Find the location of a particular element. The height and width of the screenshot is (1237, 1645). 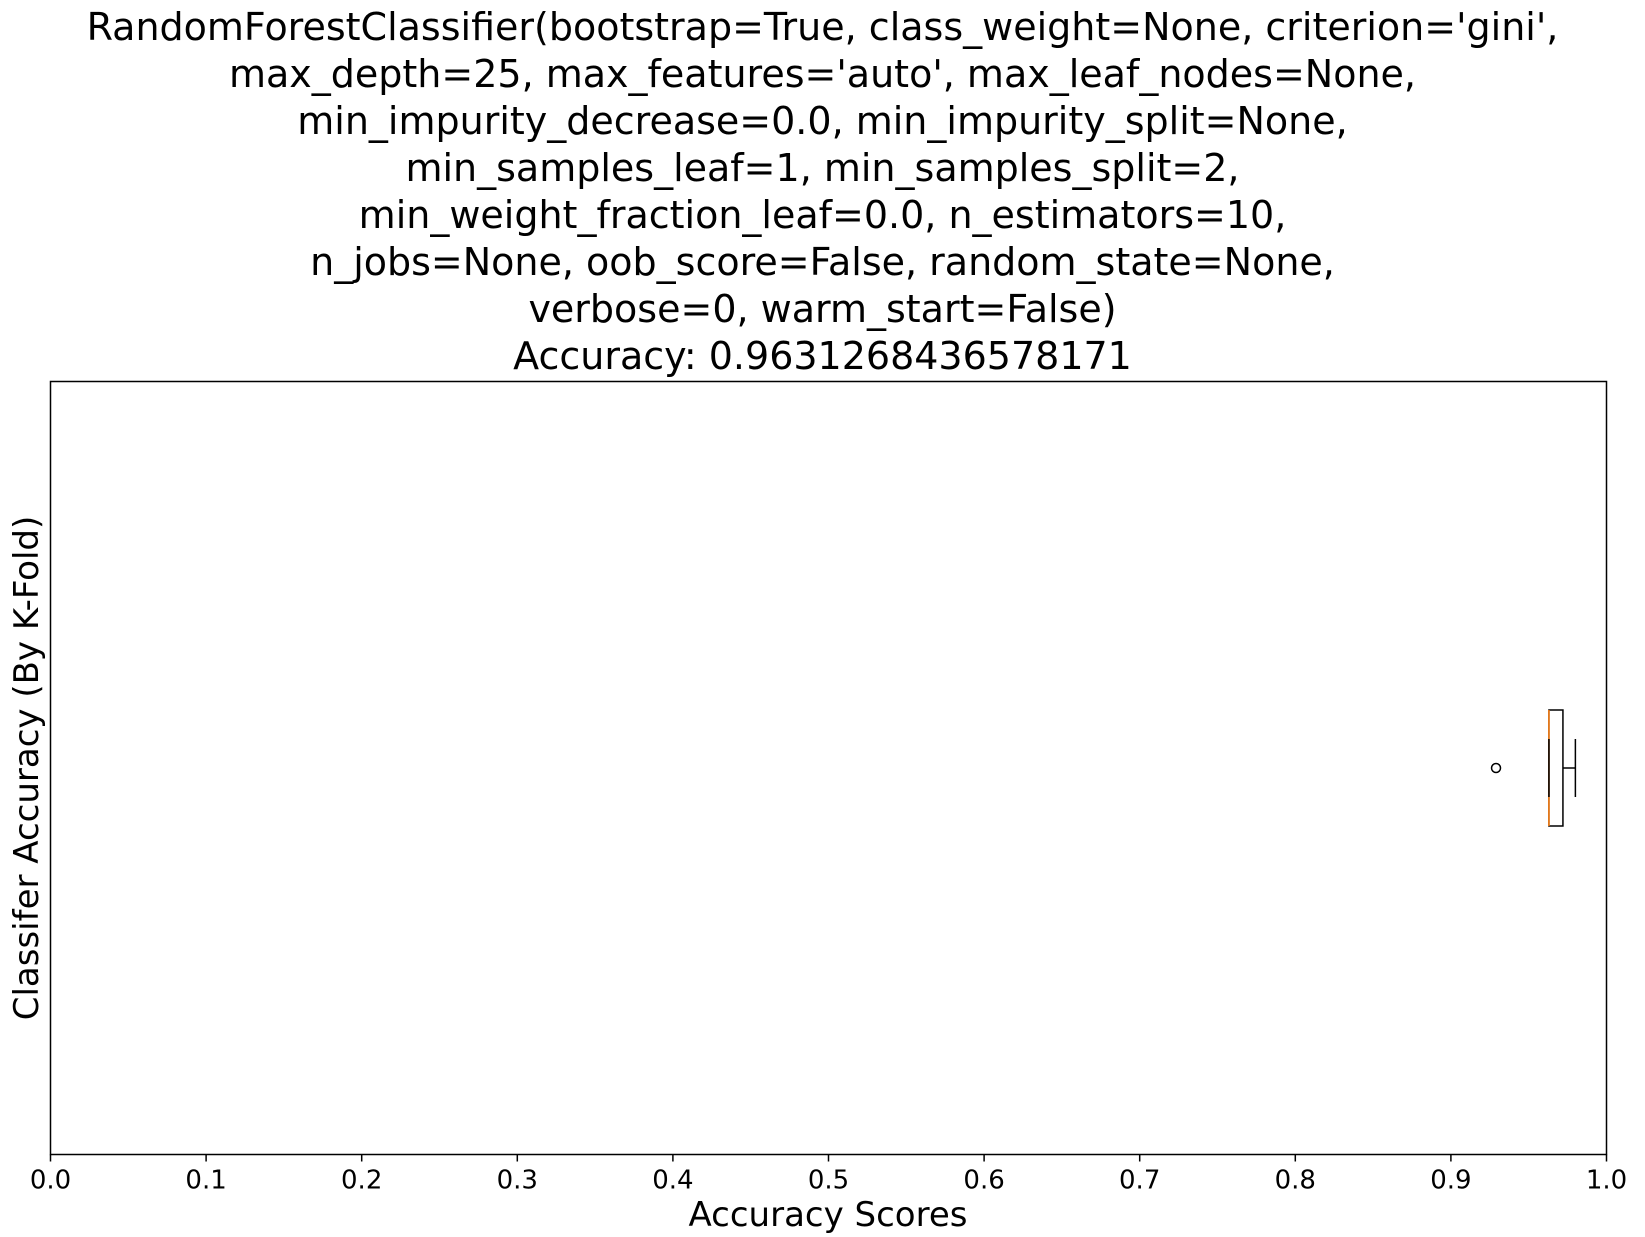

outlier-point is located at coordinates (1496, 768).